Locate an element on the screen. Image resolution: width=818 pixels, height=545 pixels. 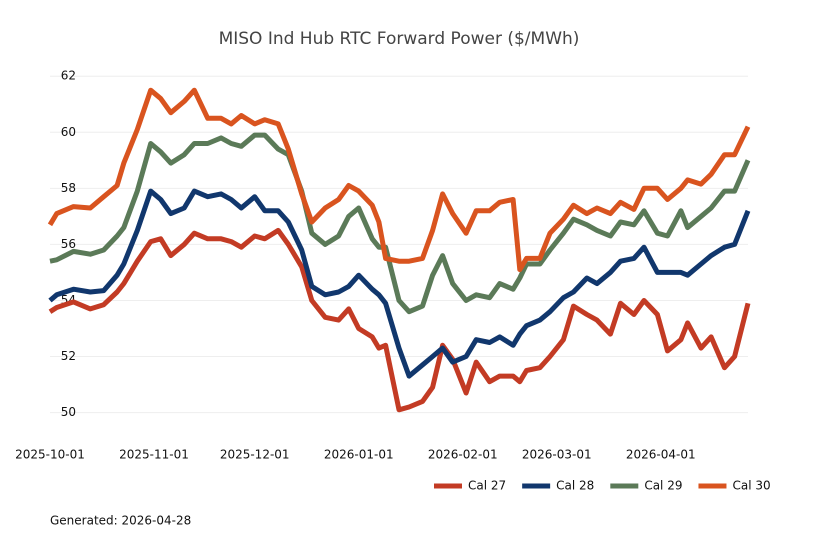
y-tick-label: 52 is located at coordinates (68, 356).